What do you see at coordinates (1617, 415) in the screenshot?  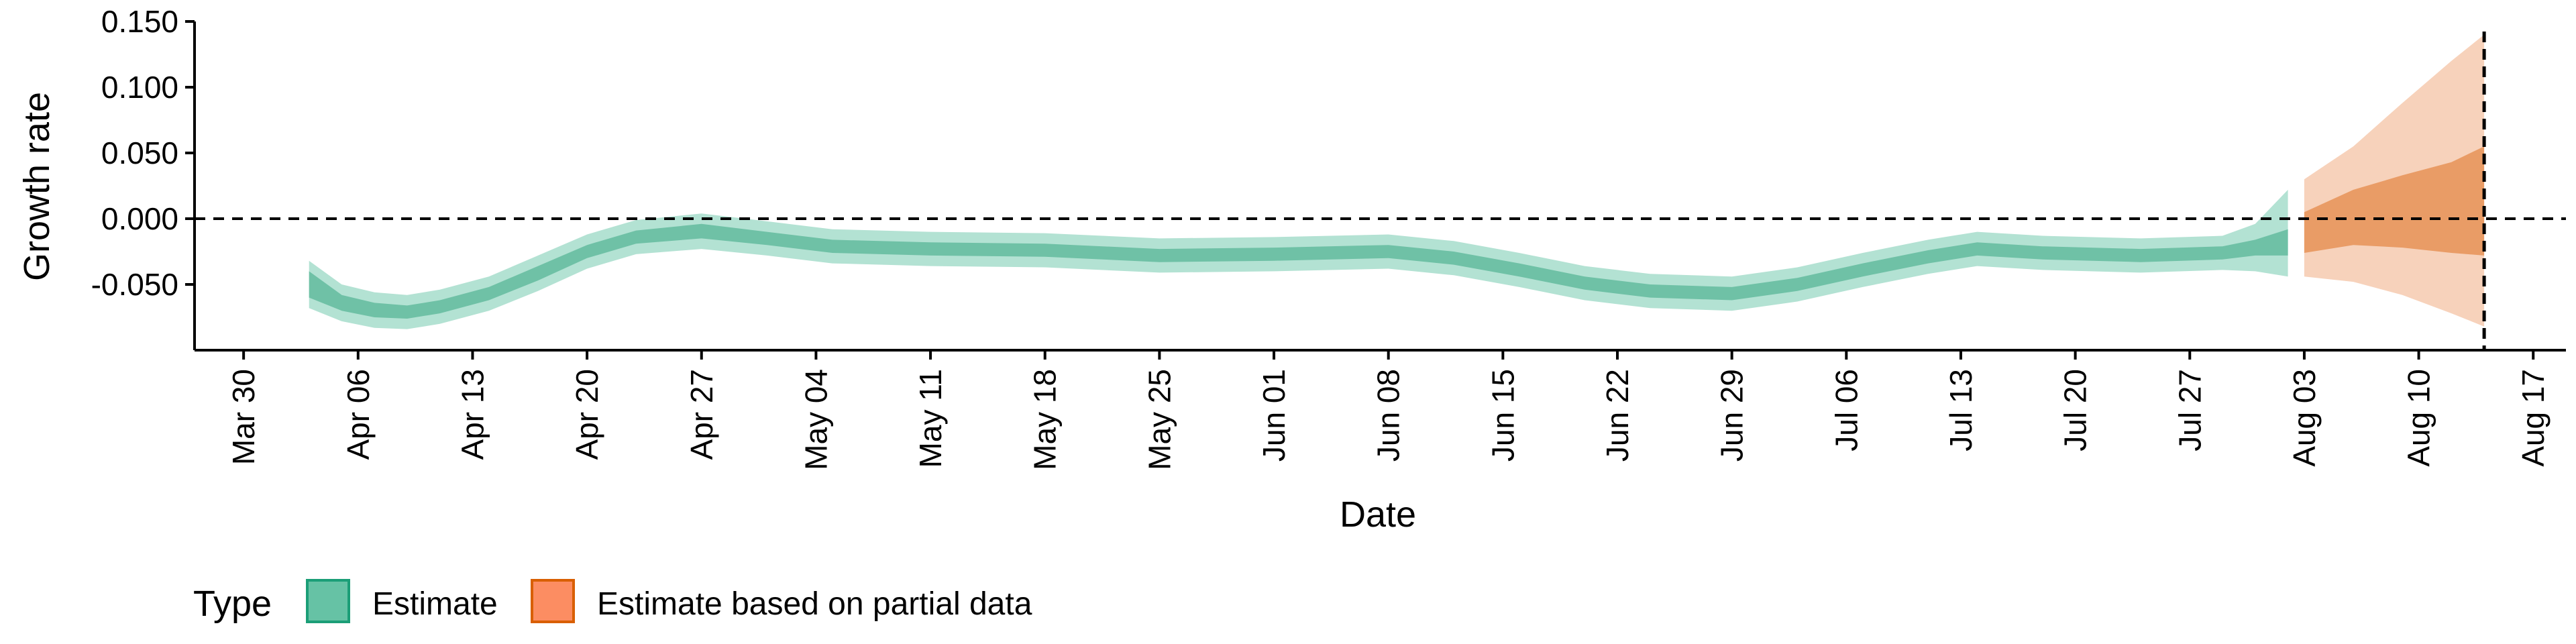 I see `x-tick-label: Jun 22` at bounding box center [1617, 415].